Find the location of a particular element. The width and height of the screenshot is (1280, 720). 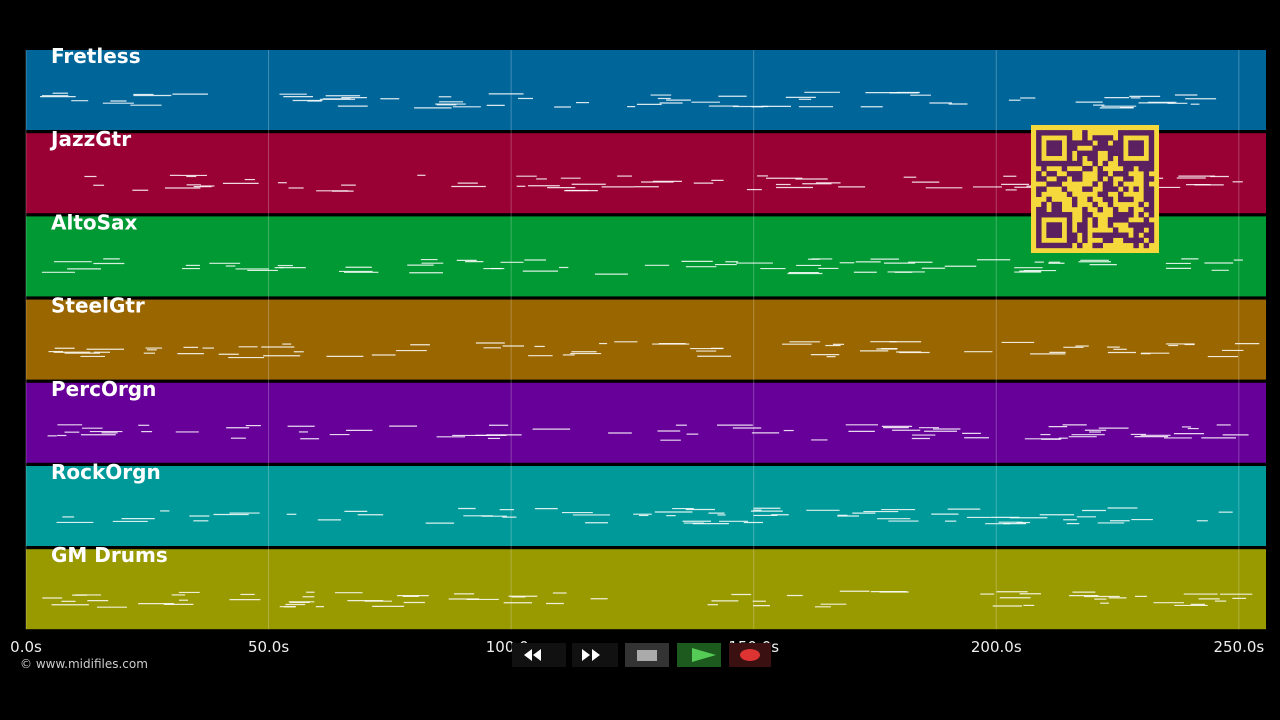

track-name: RockOrgn is located at coordinates (106, 472).